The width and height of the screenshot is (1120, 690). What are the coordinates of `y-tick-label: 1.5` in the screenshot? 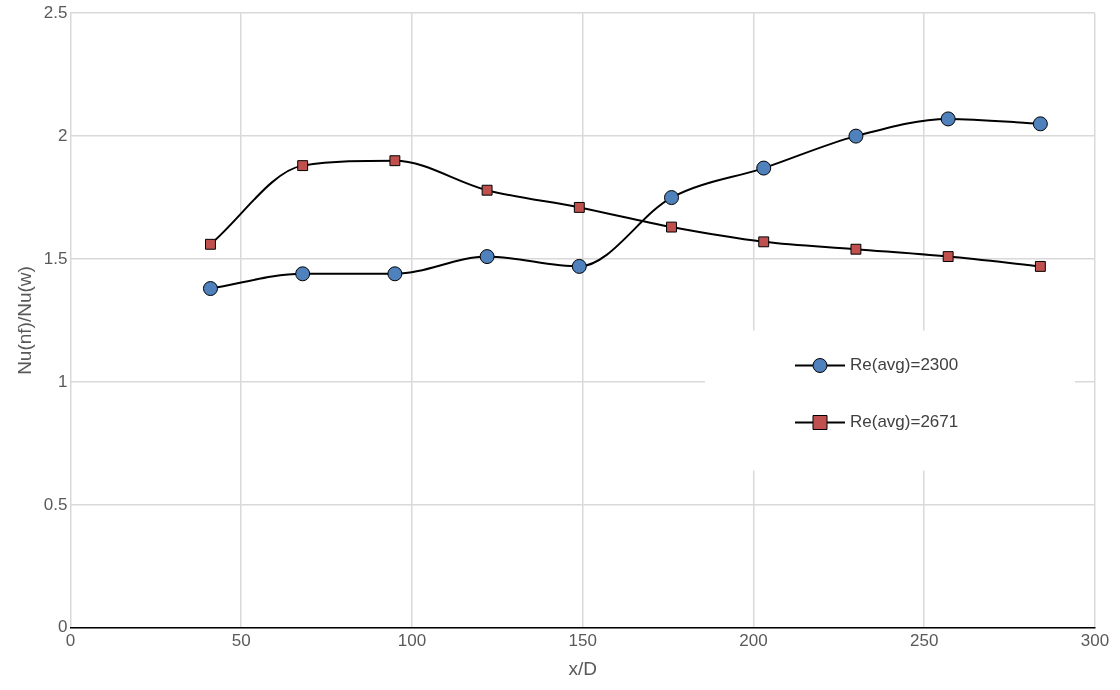 It's located at (55, 258).